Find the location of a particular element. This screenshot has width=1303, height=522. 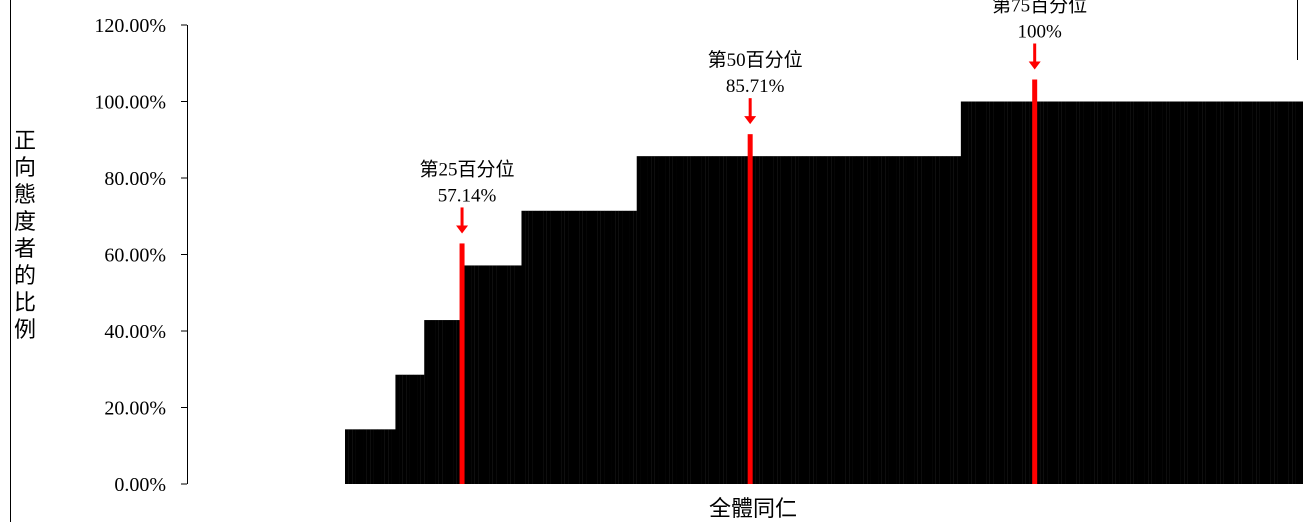

percentile-value-label: 100% is located at coordinates (1040, 32).